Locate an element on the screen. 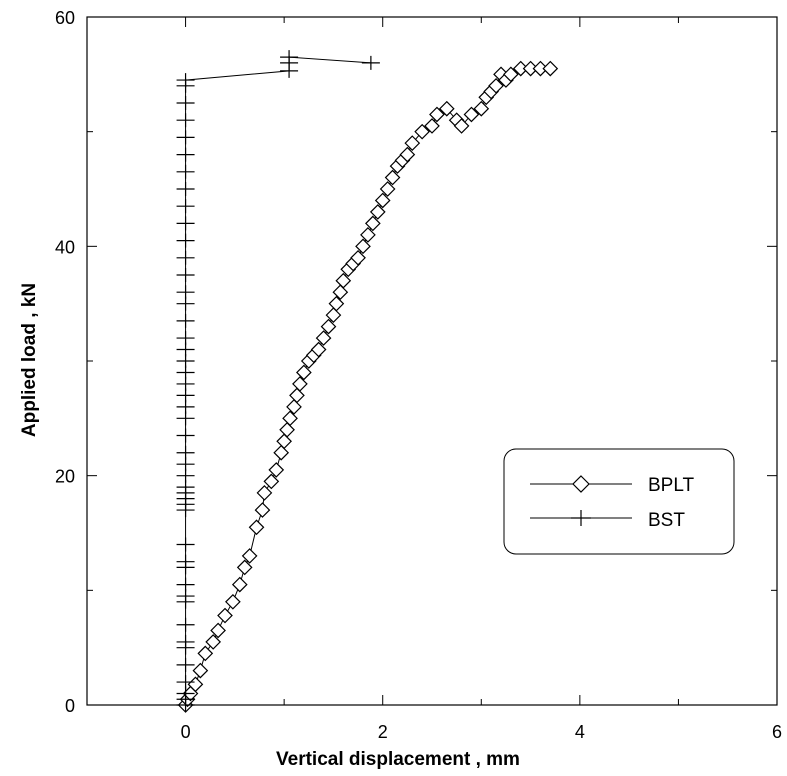 The height and width of the screenshot is (776, 787). y-tick-label: 20 is located at coordinates (65, 477).